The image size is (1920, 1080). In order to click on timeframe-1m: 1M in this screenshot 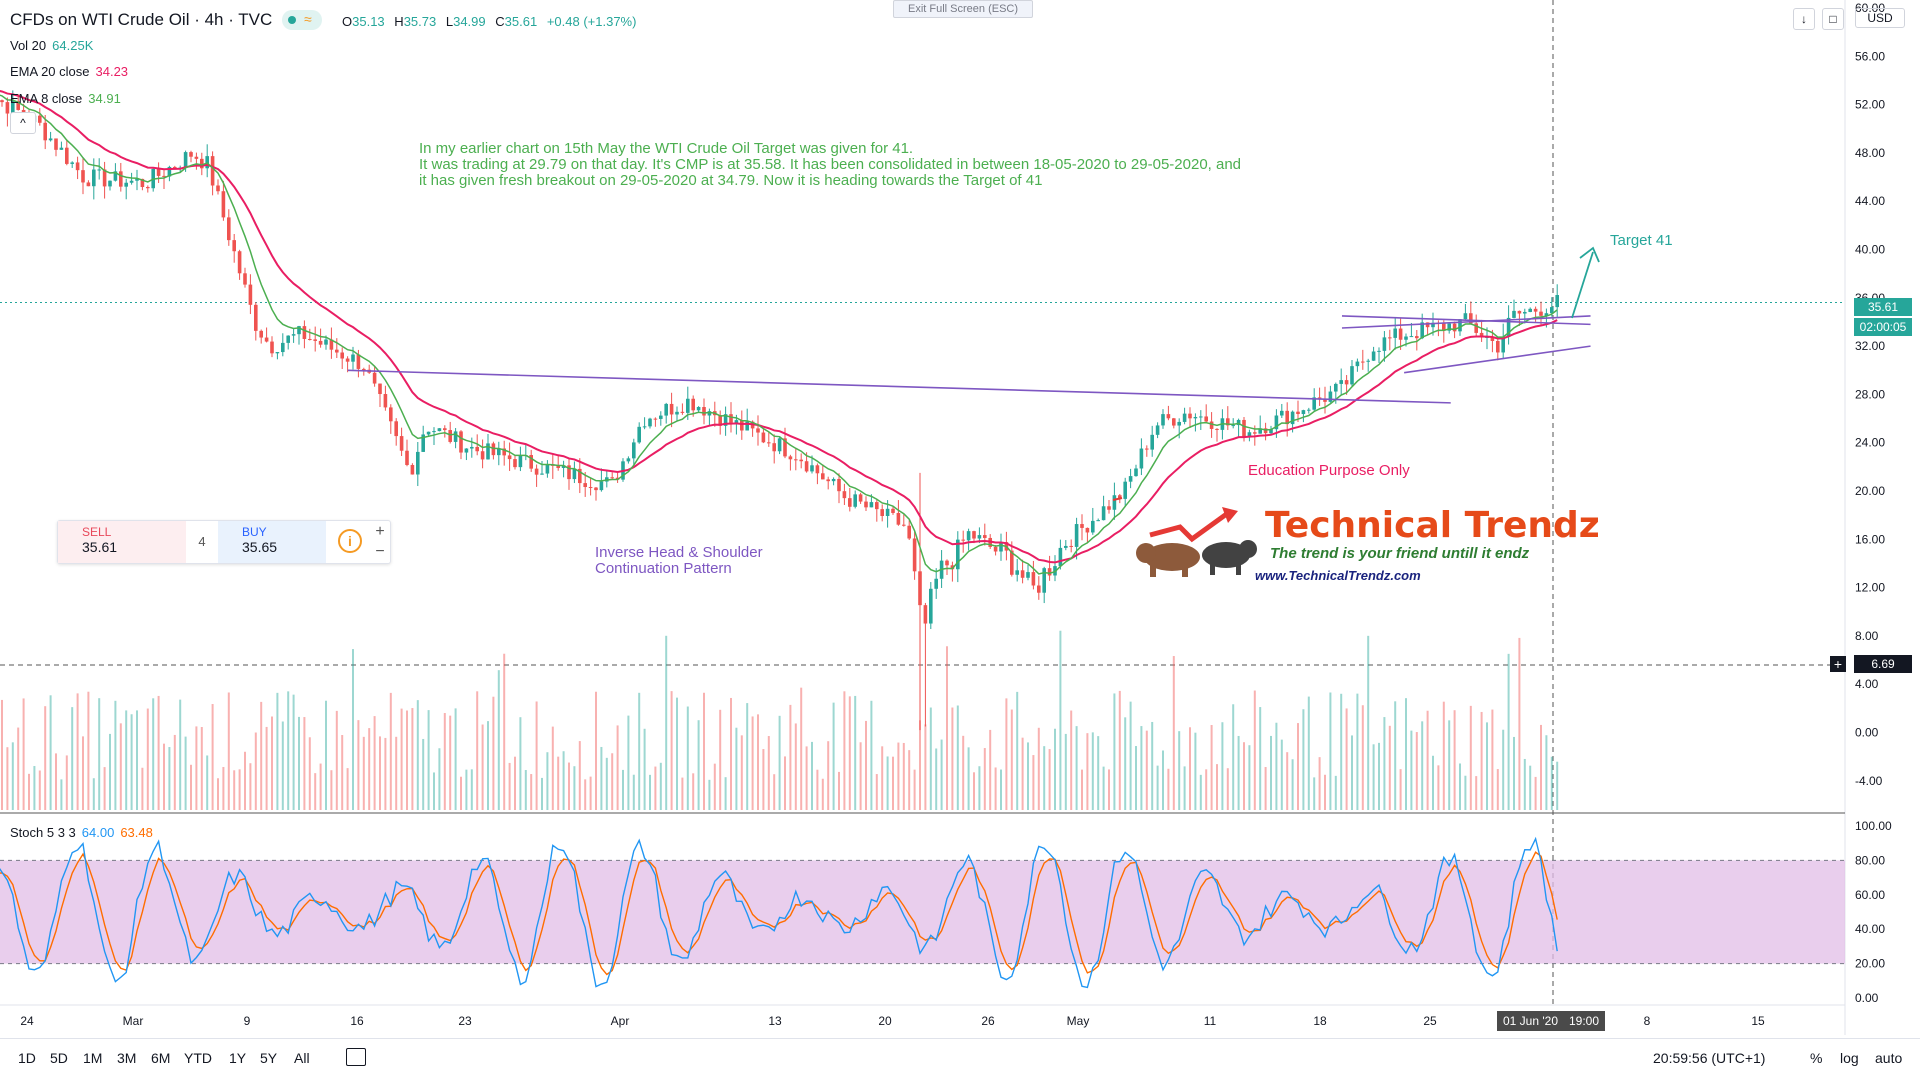, I will do `click(93, 1058)`.